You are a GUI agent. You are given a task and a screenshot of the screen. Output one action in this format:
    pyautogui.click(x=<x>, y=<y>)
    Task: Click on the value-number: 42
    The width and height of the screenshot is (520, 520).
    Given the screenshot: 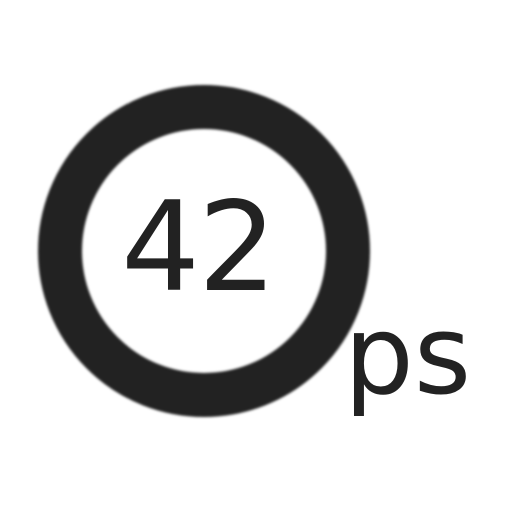 What is the action you would take?
    pyautogui.click(x=199, y=248)
    